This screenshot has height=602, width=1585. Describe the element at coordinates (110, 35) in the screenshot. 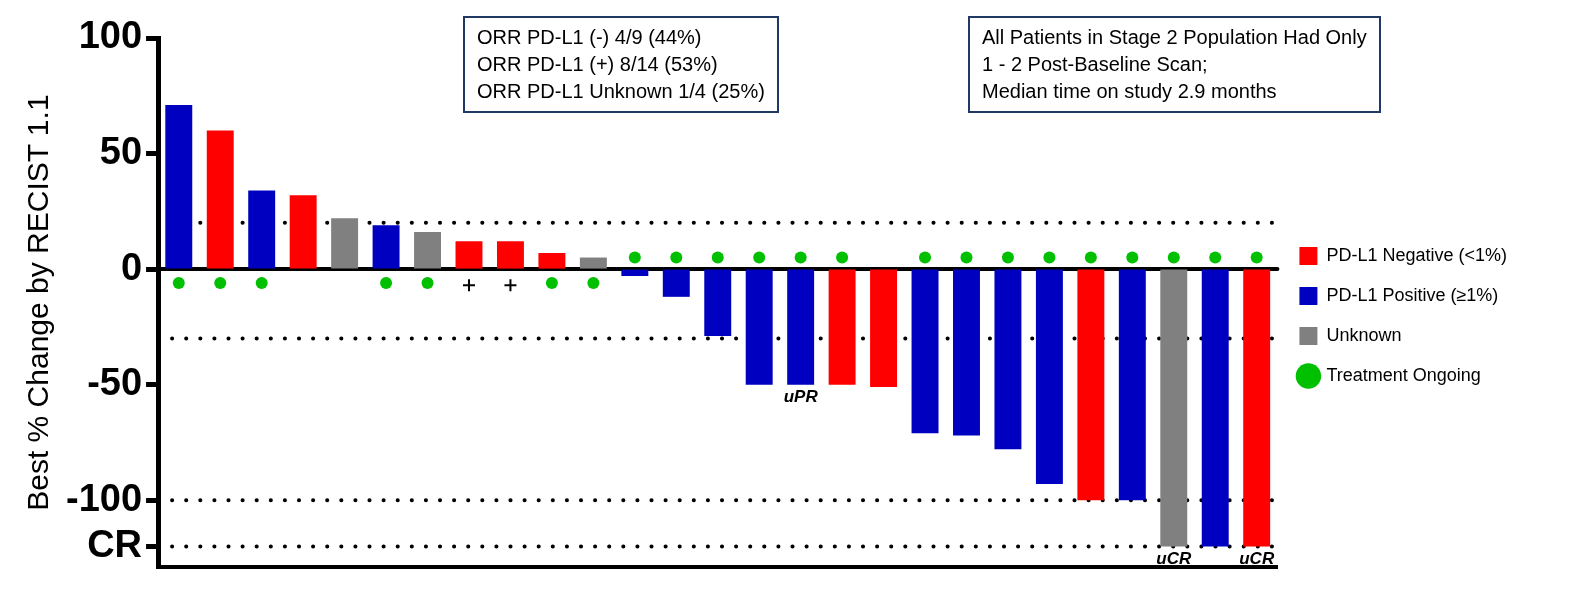

I see `y-tick-label: 100` at that location.